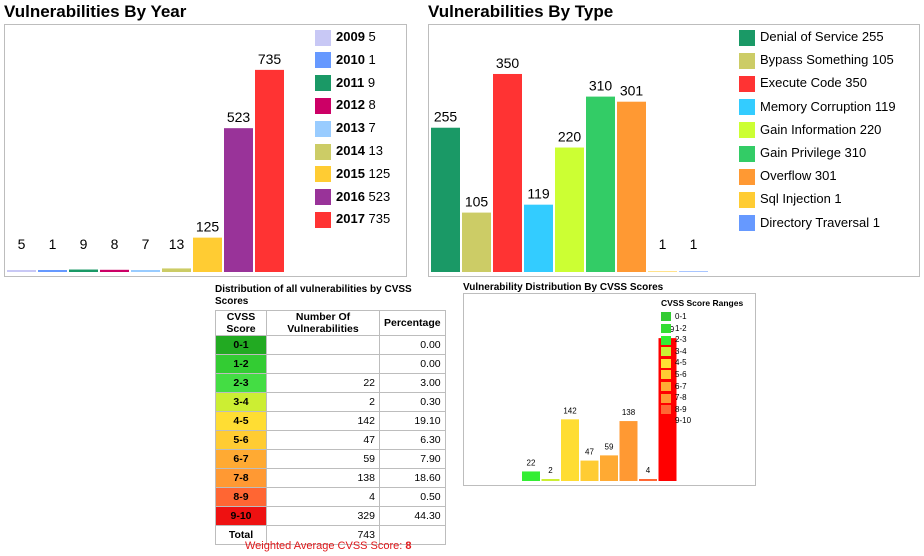  I want to click on bar-label-8-9: 4, so click(648, 470).